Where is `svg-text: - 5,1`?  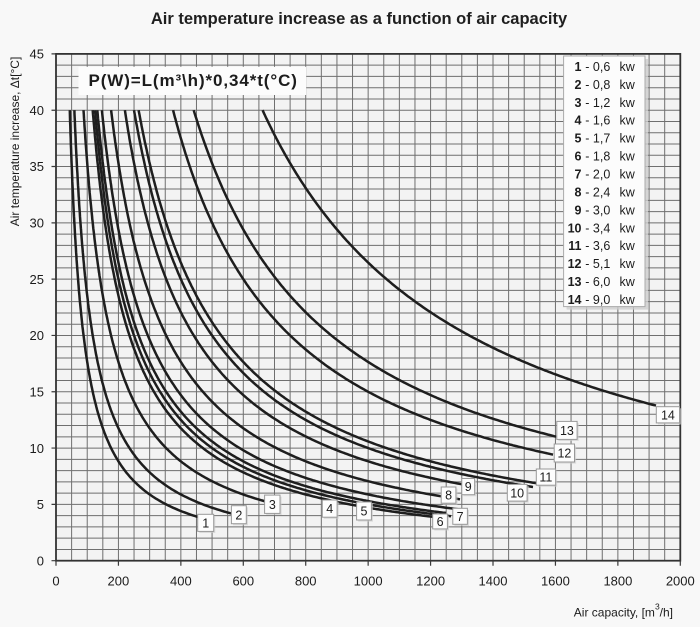
svg-text: - 5,1 is located at coordinates (597, 264).